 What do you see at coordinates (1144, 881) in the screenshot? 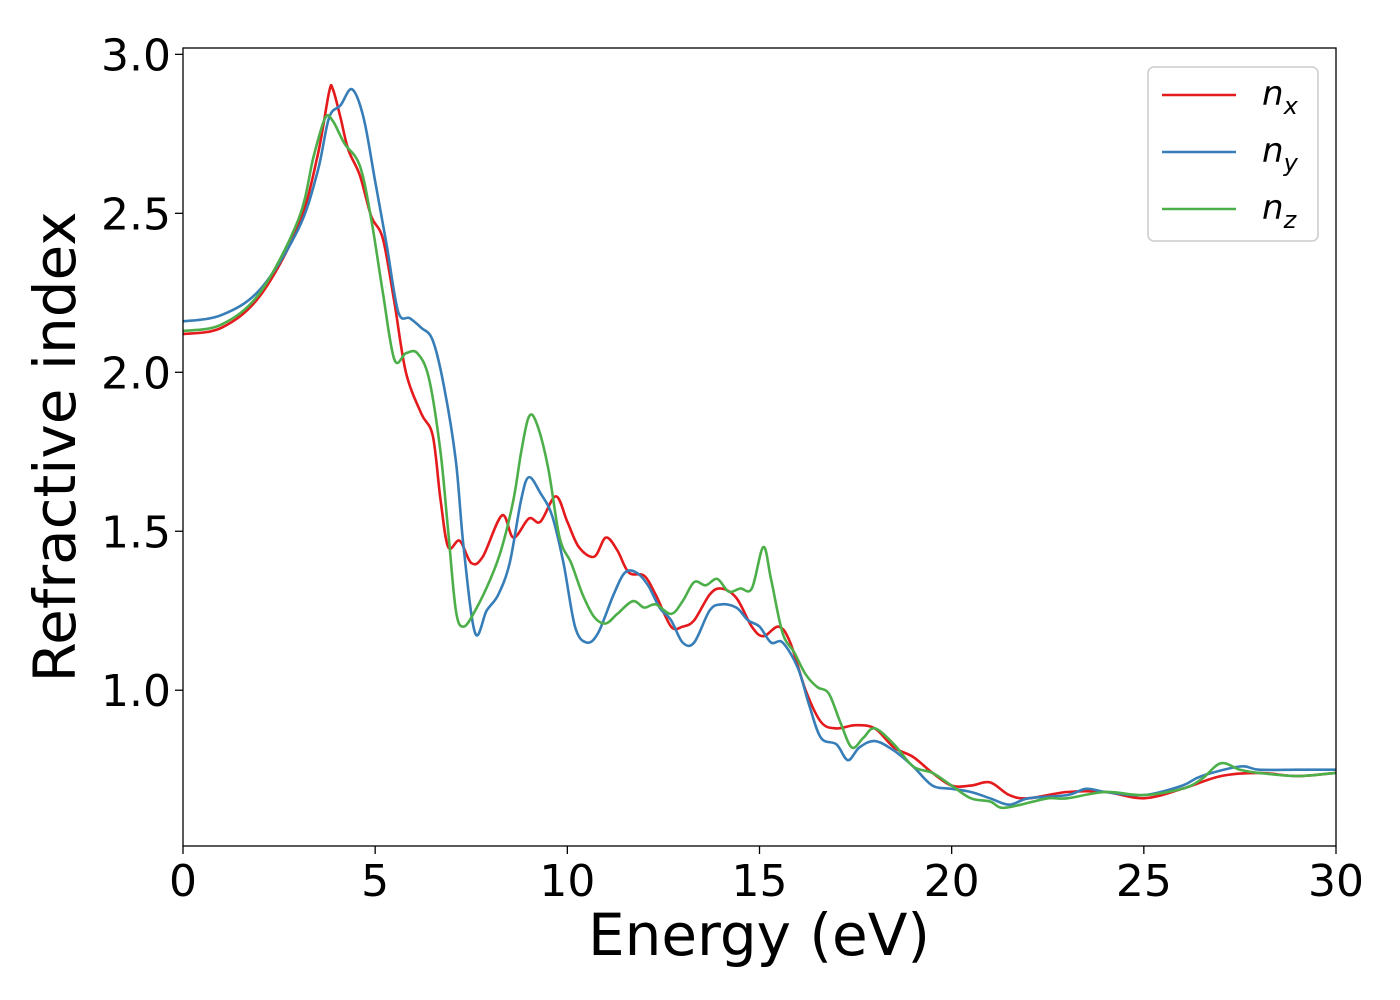
I see `x-tick-label: 25` at bounding box center [1144, 881].